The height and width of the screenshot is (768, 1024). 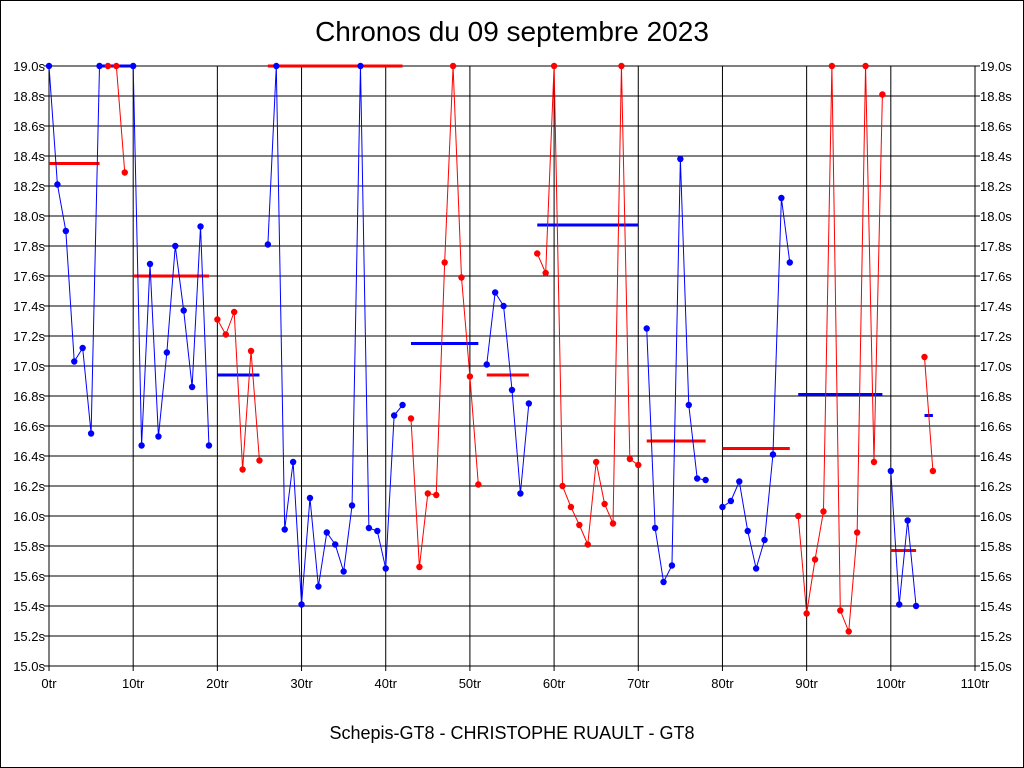 I want to click on y-tick-label-left: 18.6s, so click(x=29, y=126).